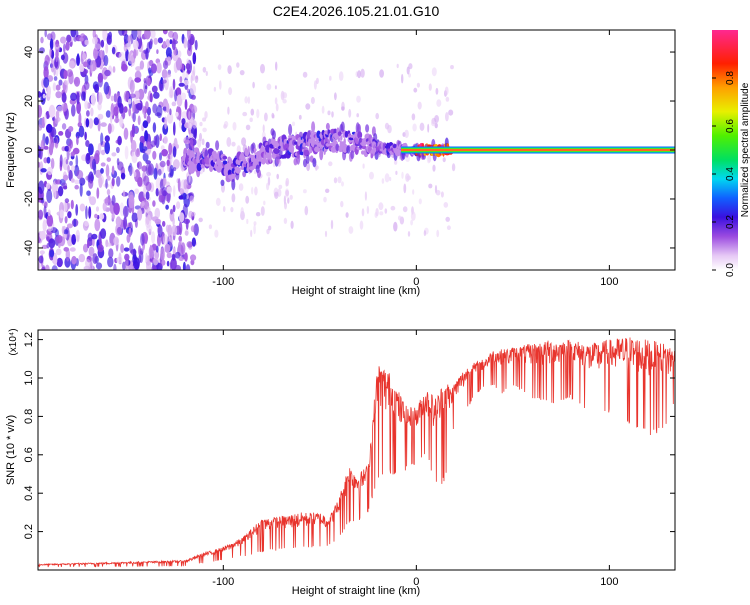  What do you see at coordinates (11, 150) in the screenshot?
I see `spectrogram-ylabel: Frequency (Hz)` at bounding box center [11, 150].